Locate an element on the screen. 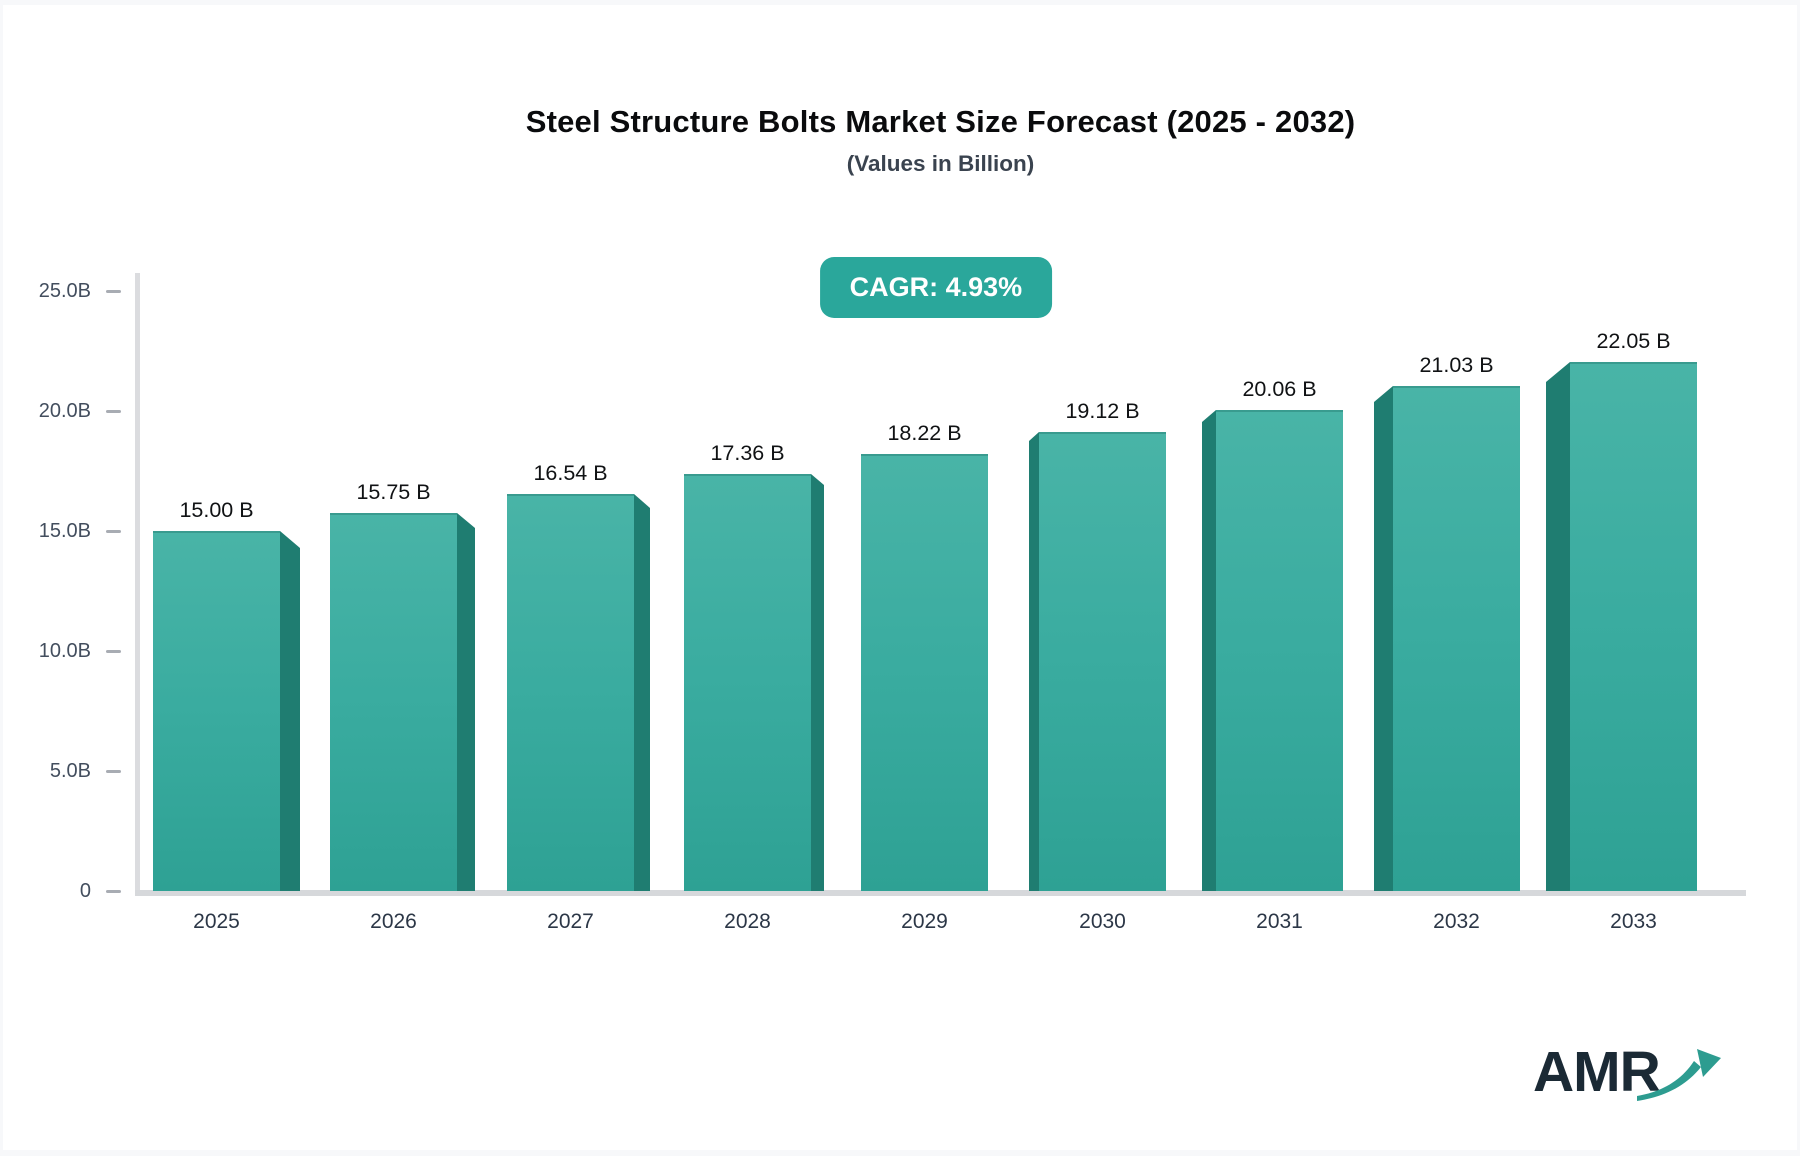 The image size is (1800, 1156). x-category-label: 2027 is located at coordinates (570, 921).